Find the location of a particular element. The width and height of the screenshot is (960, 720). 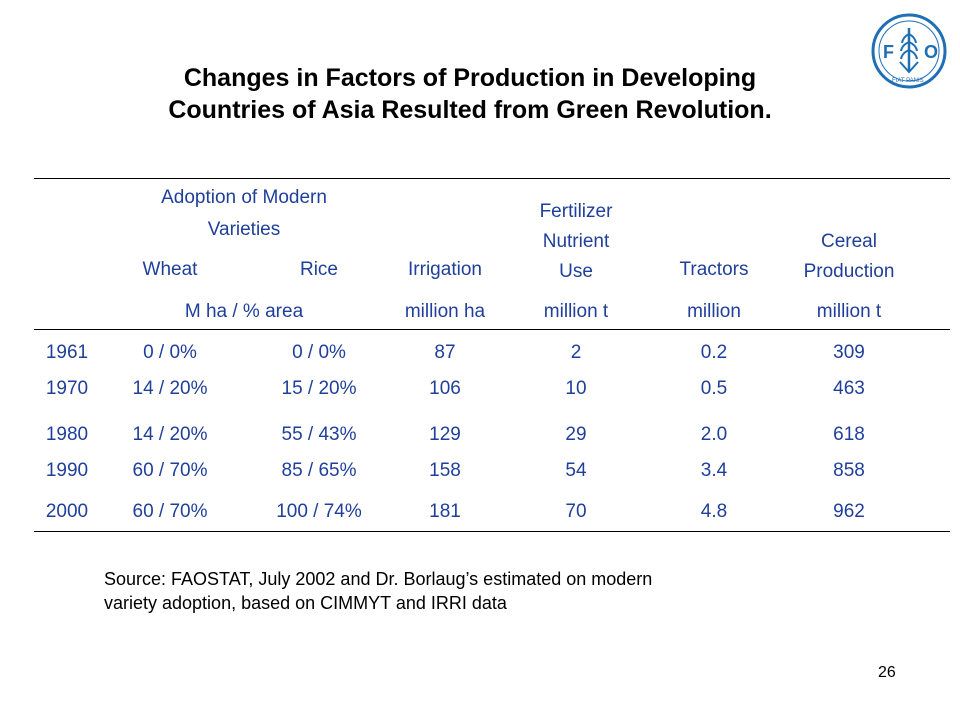

cell-irrigation: 106 is located at coordinates (445, 388).